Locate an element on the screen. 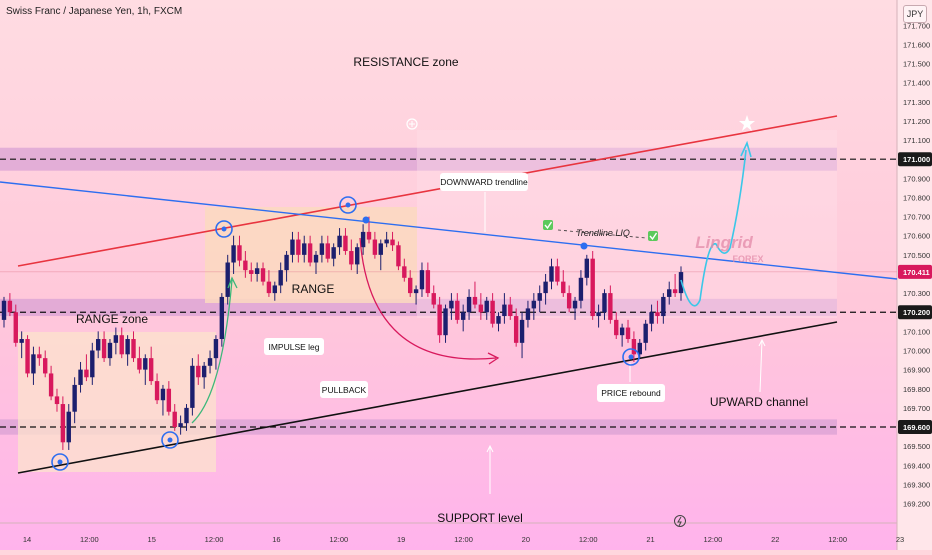 This screenshot has width=932, height=555. pullback-callout is located at coordinates (344, 389).